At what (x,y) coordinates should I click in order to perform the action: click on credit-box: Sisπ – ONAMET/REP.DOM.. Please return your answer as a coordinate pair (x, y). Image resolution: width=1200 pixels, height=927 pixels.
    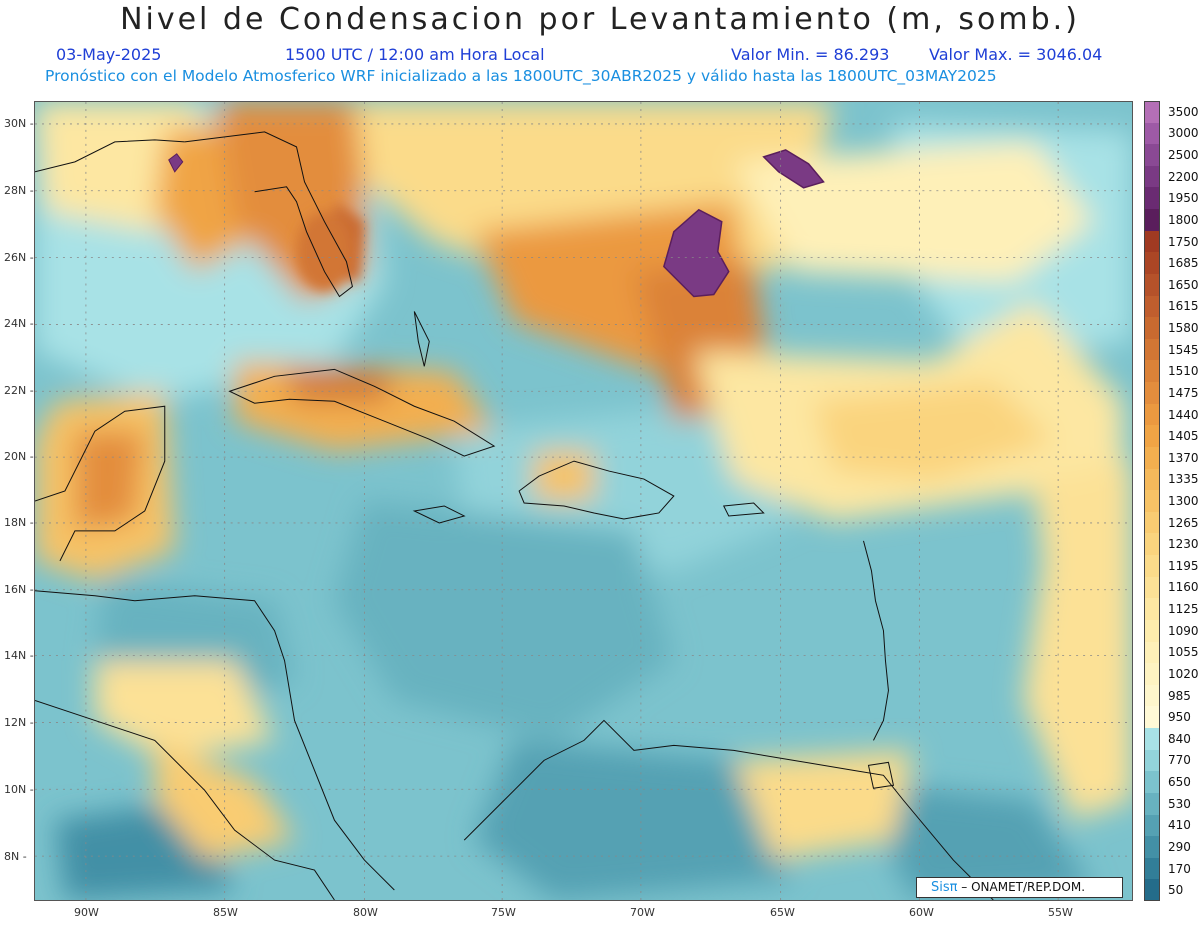
    Looking at the image, I should click on (1019, 887).